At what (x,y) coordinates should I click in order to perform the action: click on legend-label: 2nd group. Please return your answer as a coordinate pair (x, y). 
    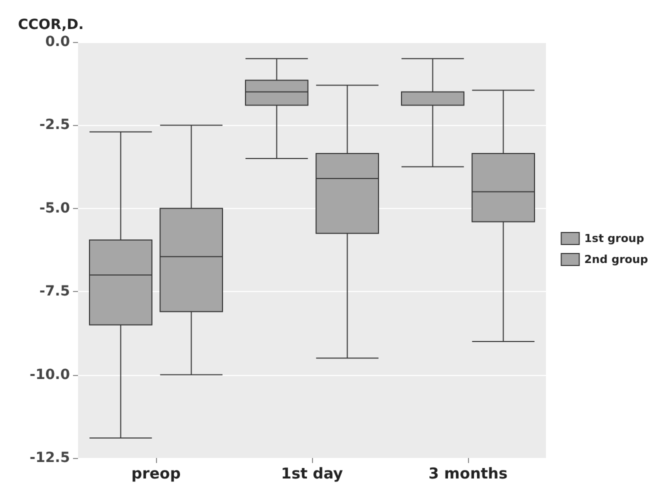
    Looking at the image, I should click on (616, 259).